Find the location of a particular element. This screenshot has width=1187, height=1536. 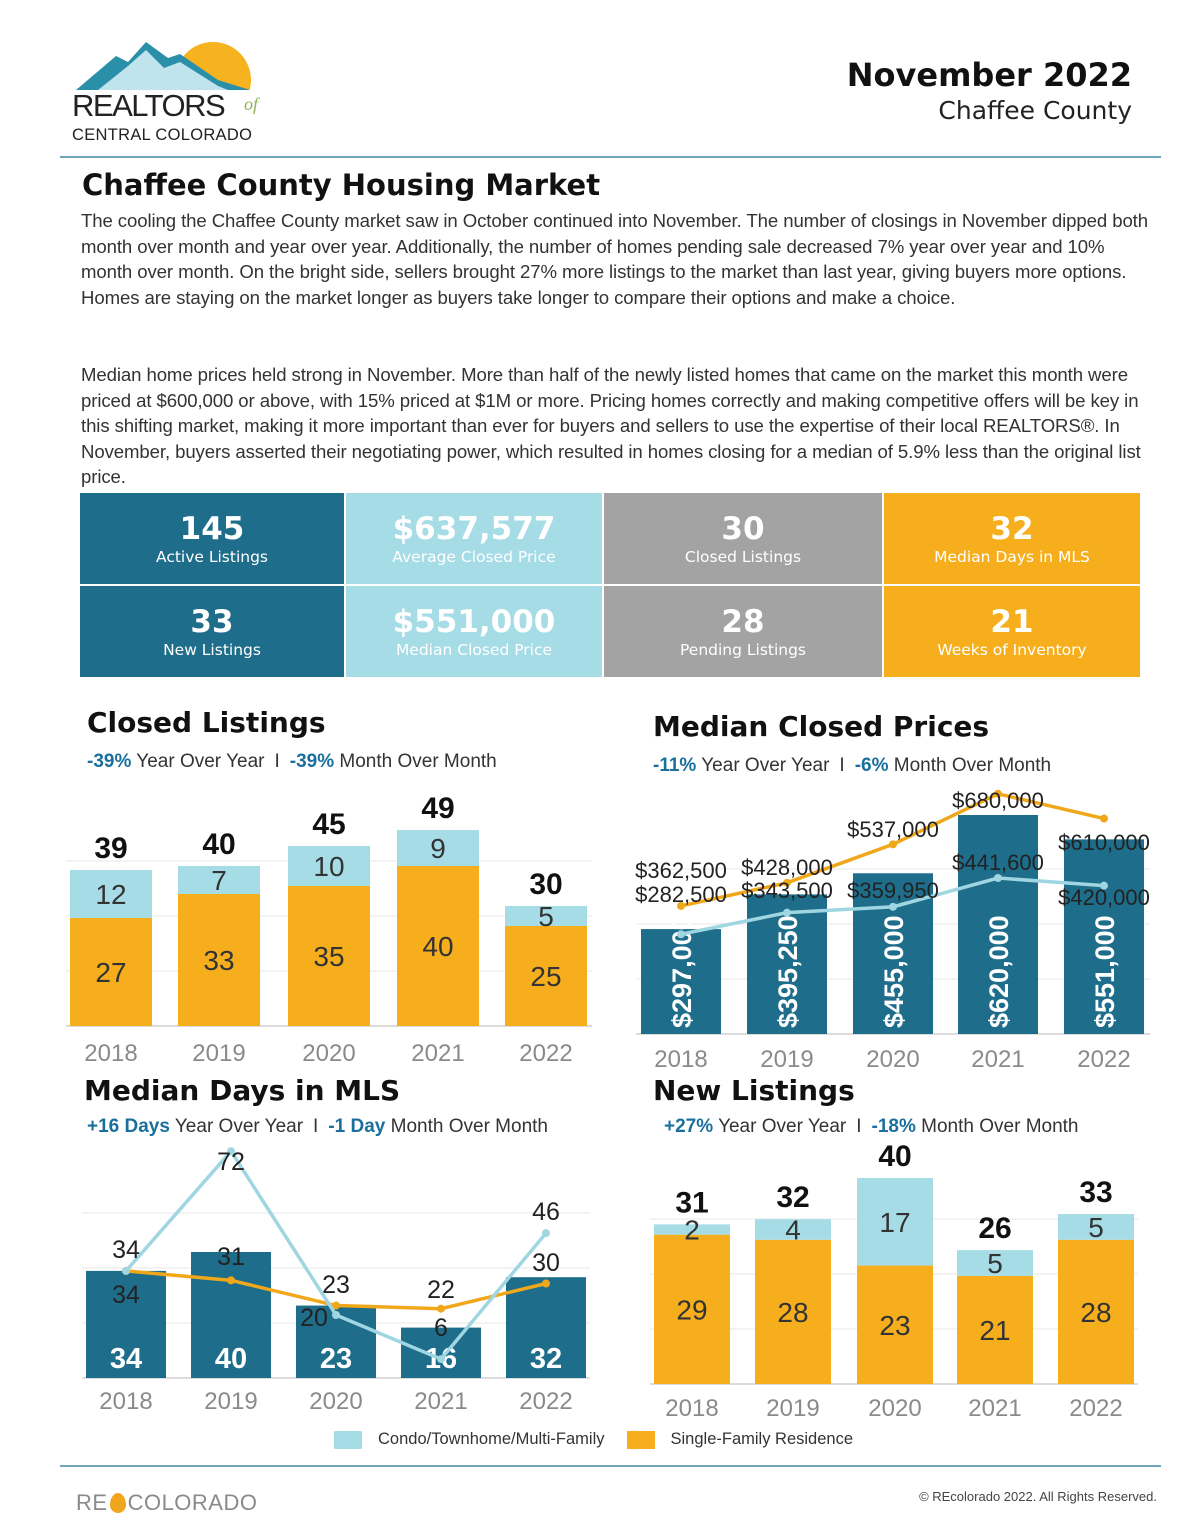

recolorado-logo: RE COLORADO is located at coordinates (166, 1503).